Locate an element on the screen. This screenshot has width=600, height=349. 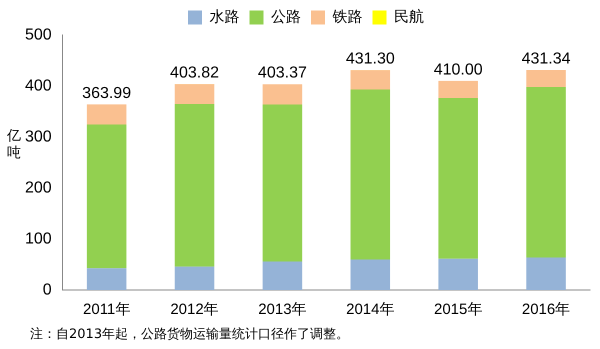
y-tick-label: 200 is located at coordinates (38, 187).